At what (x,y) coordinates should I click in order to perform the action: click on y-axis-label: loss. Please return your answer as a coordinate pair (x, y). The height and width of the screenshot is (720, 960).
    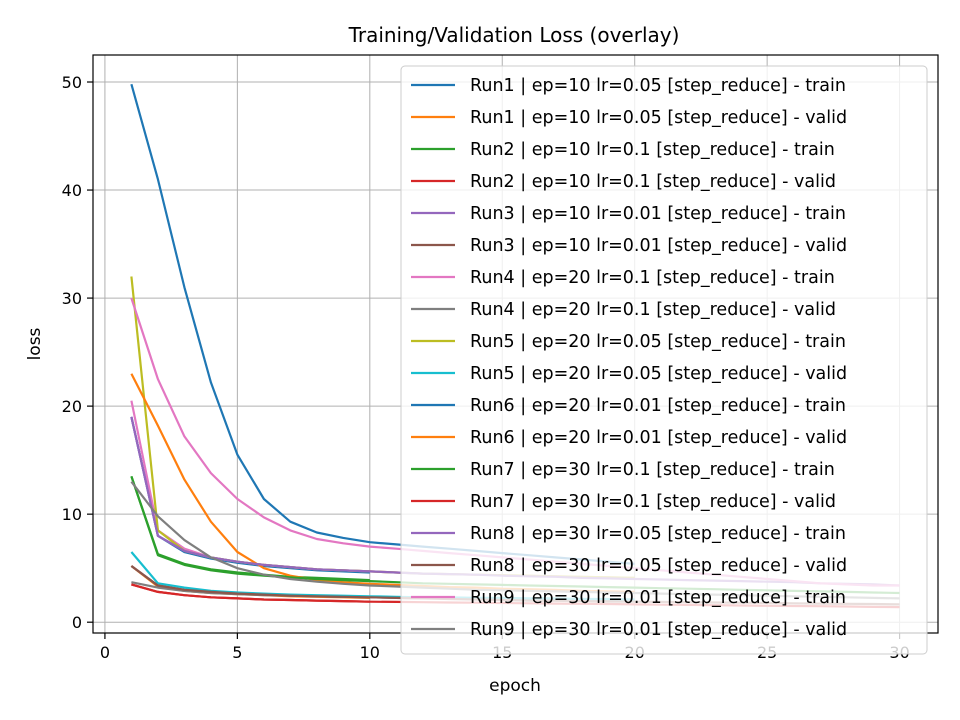
    Looking at the image, I should click on (35, 343).